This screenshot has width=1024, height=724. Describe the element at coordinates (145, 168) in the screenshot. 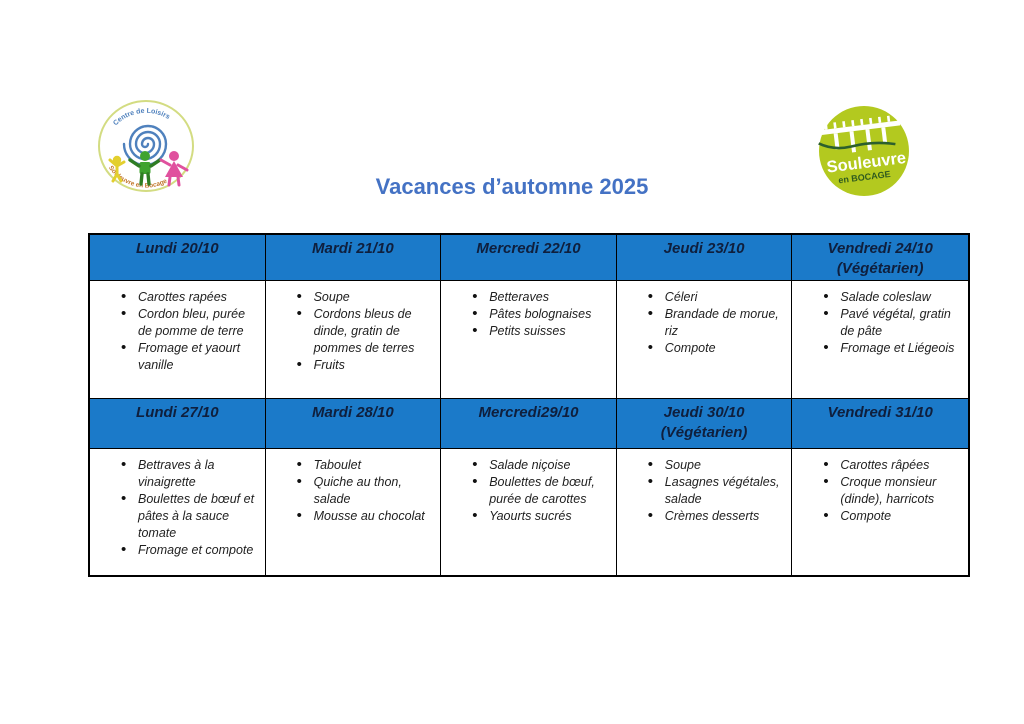

I see `green-kid-icon` at that location.